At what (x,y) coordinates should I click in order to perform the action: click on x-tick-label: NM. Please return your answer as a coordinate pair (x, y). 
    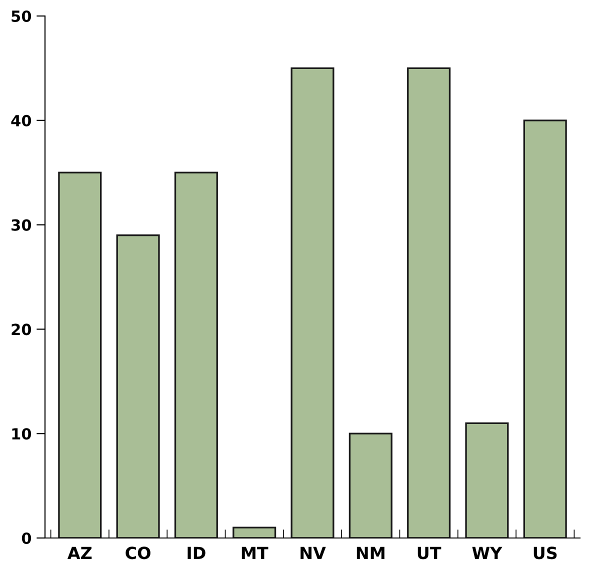
    Looking at the image, I should click on (370, 552).